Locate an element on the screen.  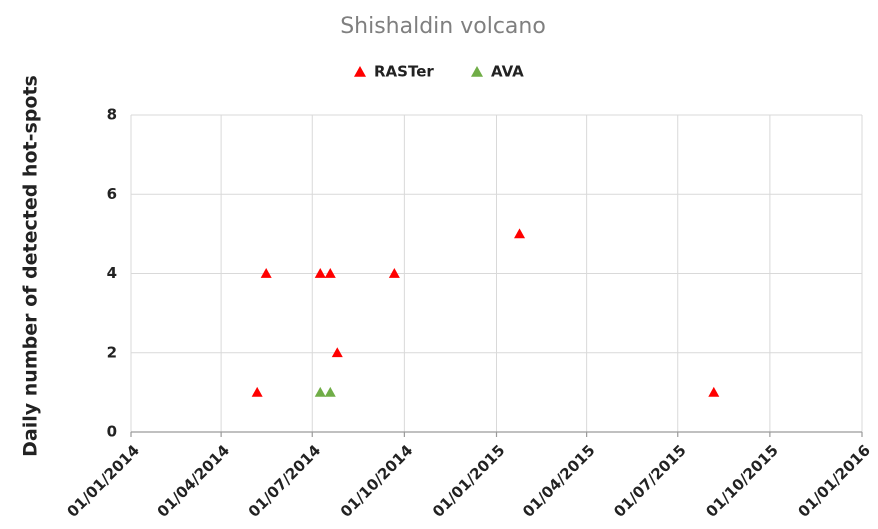
x-tick-label: 01/04/2015 is located at coordinates (559, 481).